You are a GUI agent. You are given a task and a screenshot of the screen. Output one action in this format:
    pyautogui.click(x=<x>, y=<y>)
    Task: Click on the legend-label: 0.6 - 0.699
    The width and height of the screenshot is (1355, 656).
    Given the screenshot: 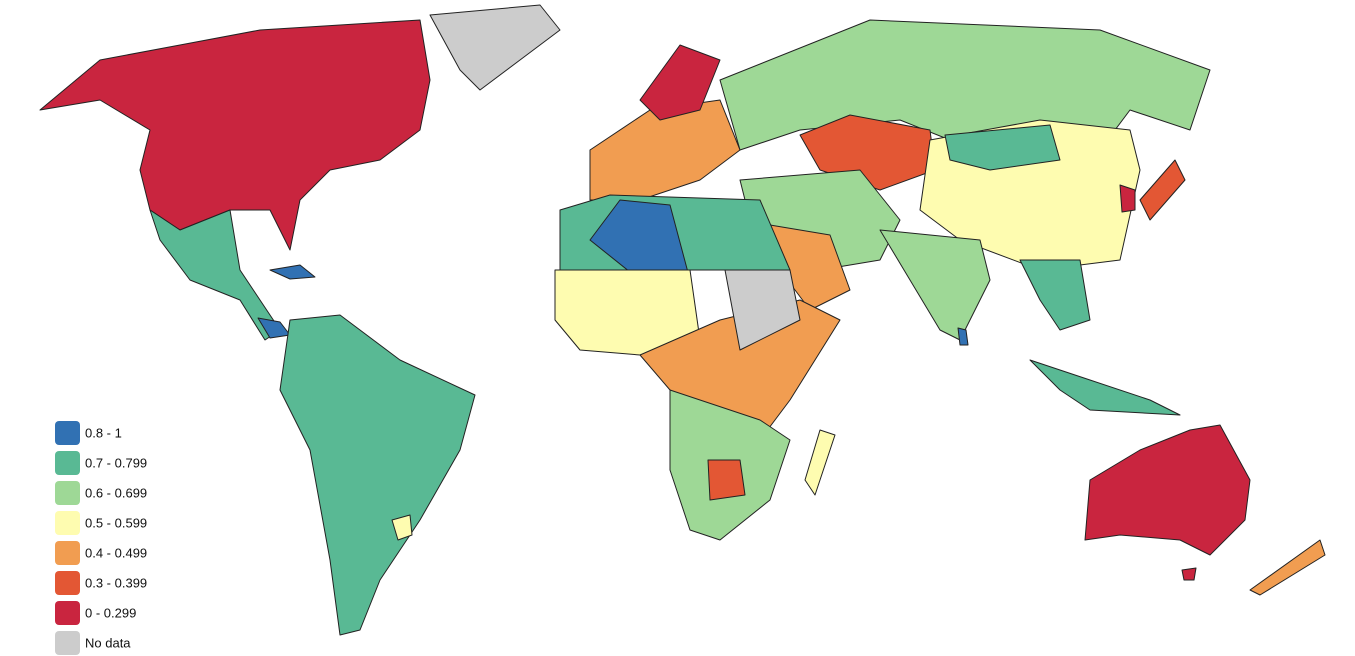 What is the action you would take?
    pyautogui.click(x=116, y=492)
    